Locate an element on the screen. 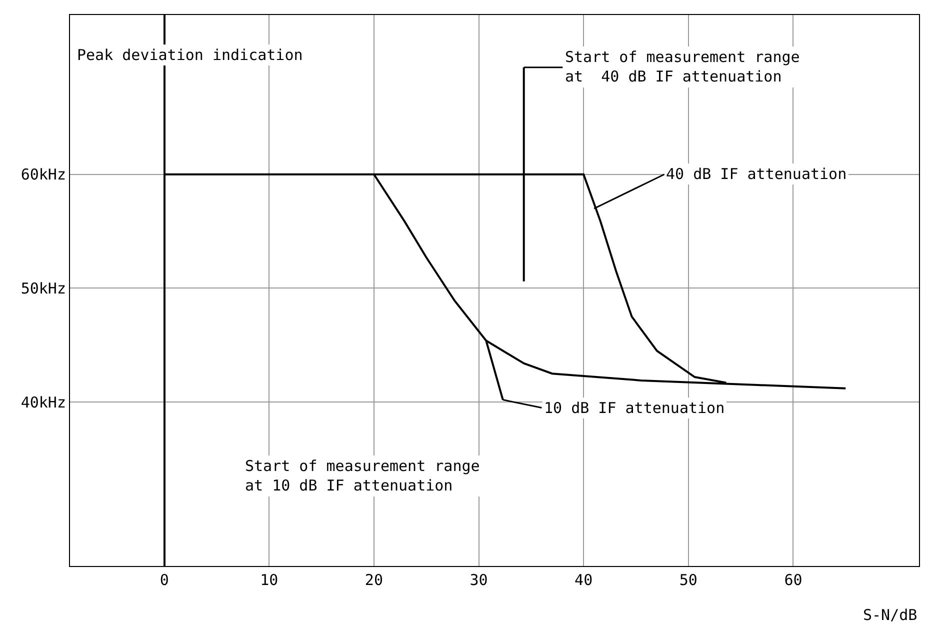  y-axis-title: Peak deviation indication is located at coordinates (190, 55).